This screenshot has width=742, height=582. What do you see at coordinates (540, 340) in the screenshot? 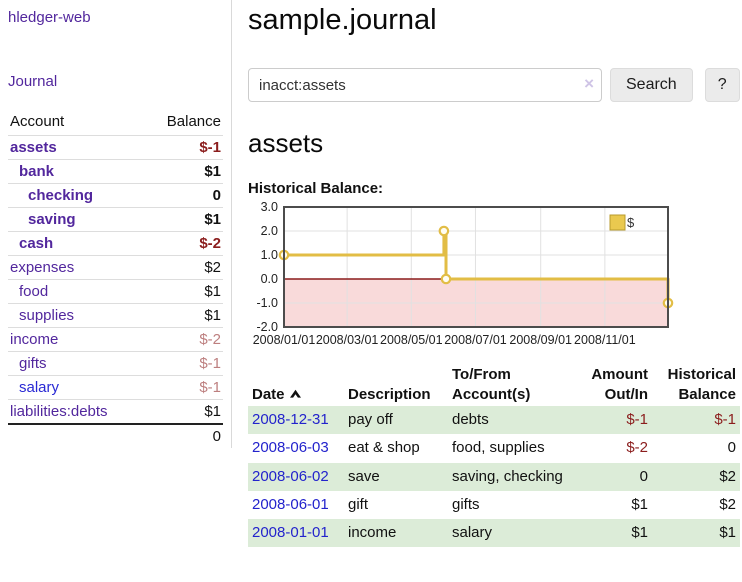
I see `svg-text: 2008/09/01` at bounding box center [540, 340].